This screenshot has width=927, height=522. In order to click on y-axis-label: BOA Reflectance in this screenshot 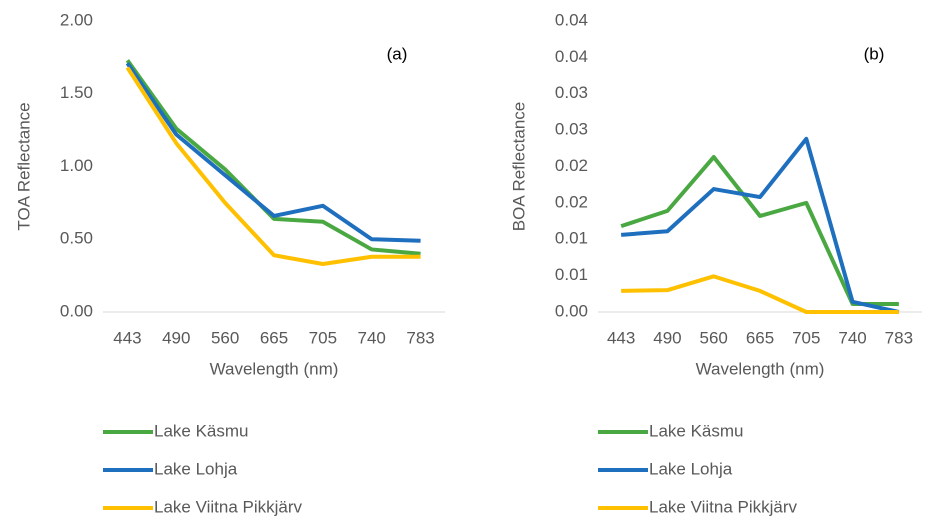, I will do `click(518, 166)`.